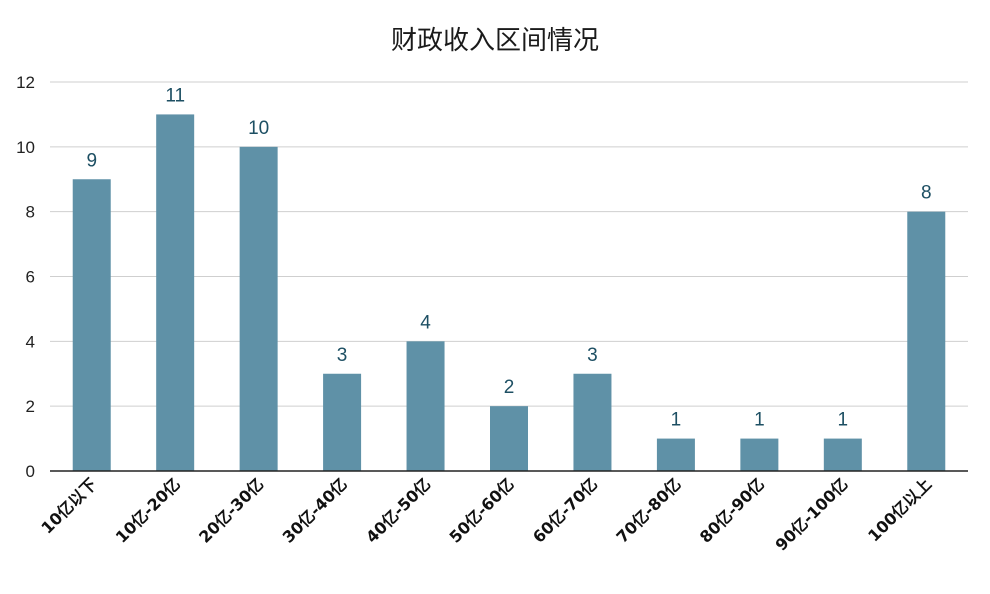 The width and height of the screenshot is (990, 594). Describe the element at coordinates (812, 514) in the screenshot. I see `x-tick-label: 90亿-100亿` at that location.